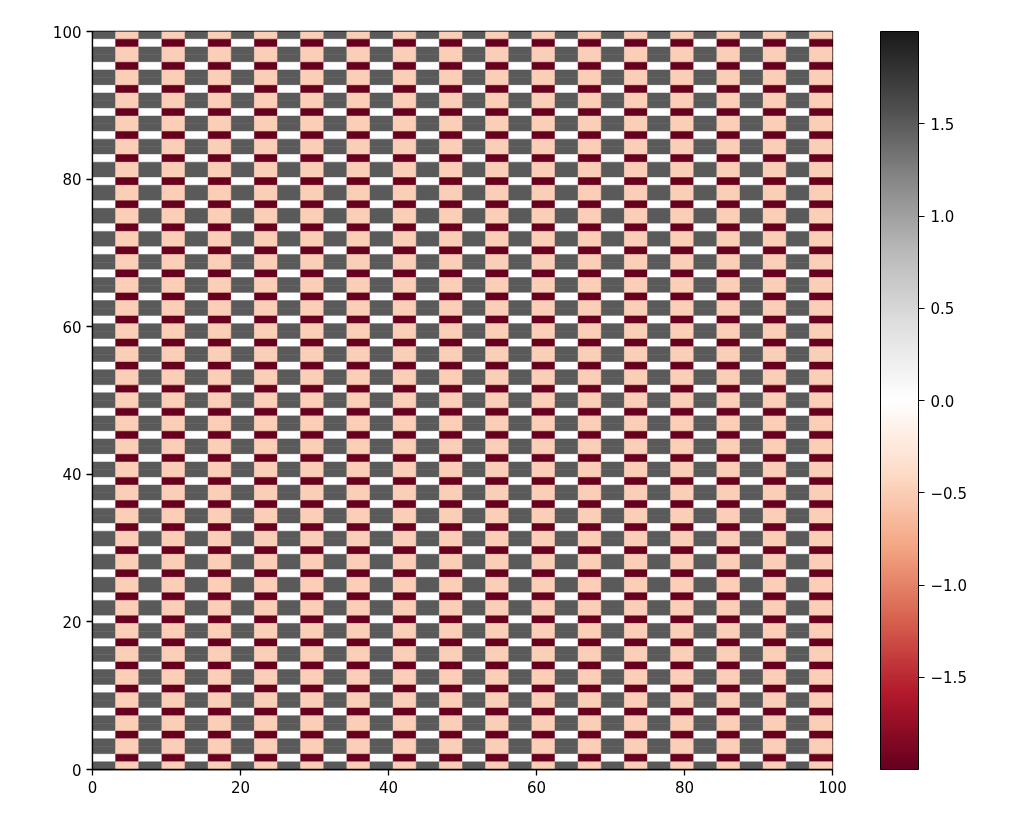  What do you see at coordinates (948, 678) in the screenshot?
I see `color-bar-label: −1.5` at bounding box center [948, 678].